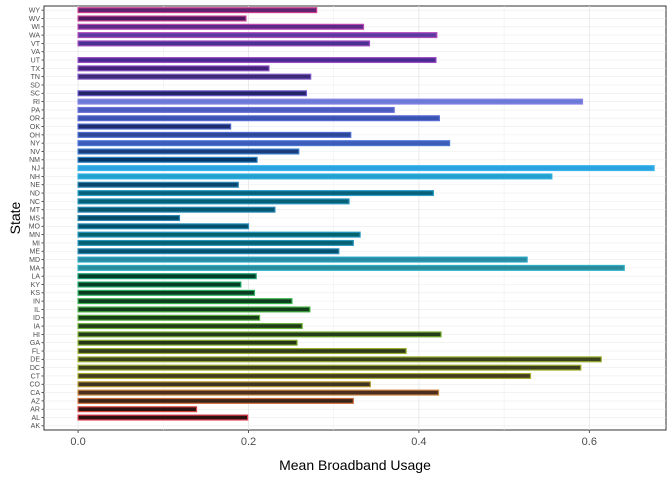 This screenshot has width=672, height=485. I want to click on bar-al, so click(163, 417).